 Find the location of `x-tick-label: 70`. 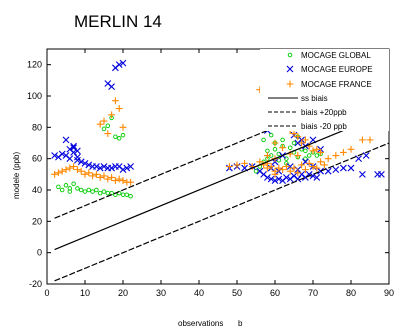

x-tick-label: 70 is located at coordinates (313, 293).